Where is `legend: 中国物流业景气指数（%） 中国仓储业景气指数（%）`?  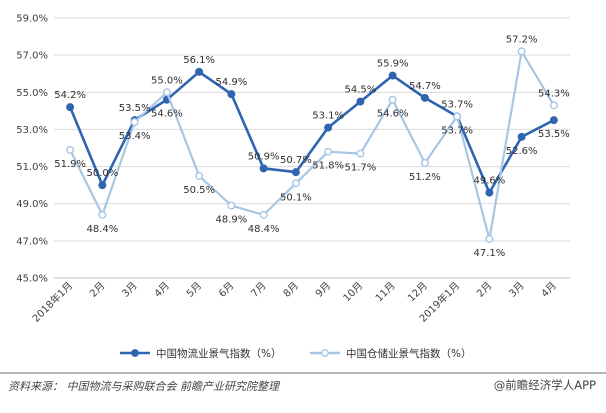
legend: 中国物流业景气指数（%） 中国仓储业景气指数（%） is located at coordinates (295, 353).